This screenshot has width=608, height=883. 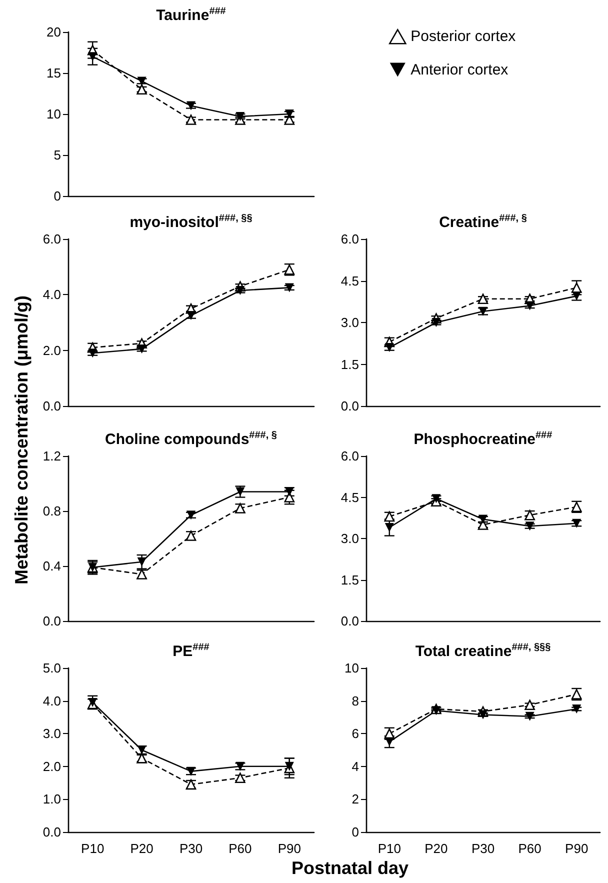 What do you see at coordinates (463, 37) in the screenshot?
I see `legend-label: Posterior cortex` at bounding box center [463, 37].